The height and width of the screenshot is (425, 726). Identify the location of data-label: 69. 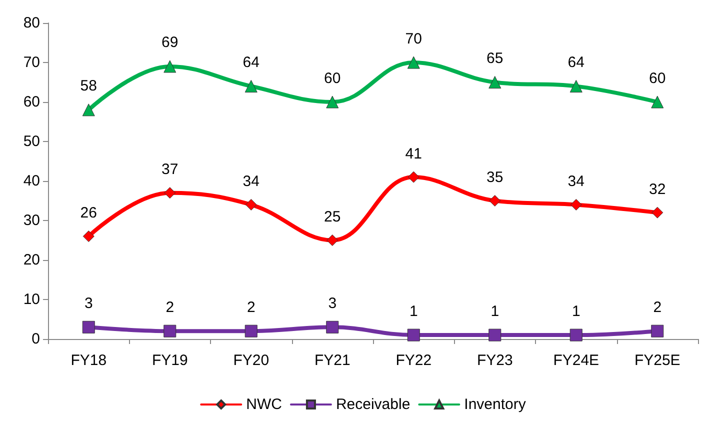
(170, 43).